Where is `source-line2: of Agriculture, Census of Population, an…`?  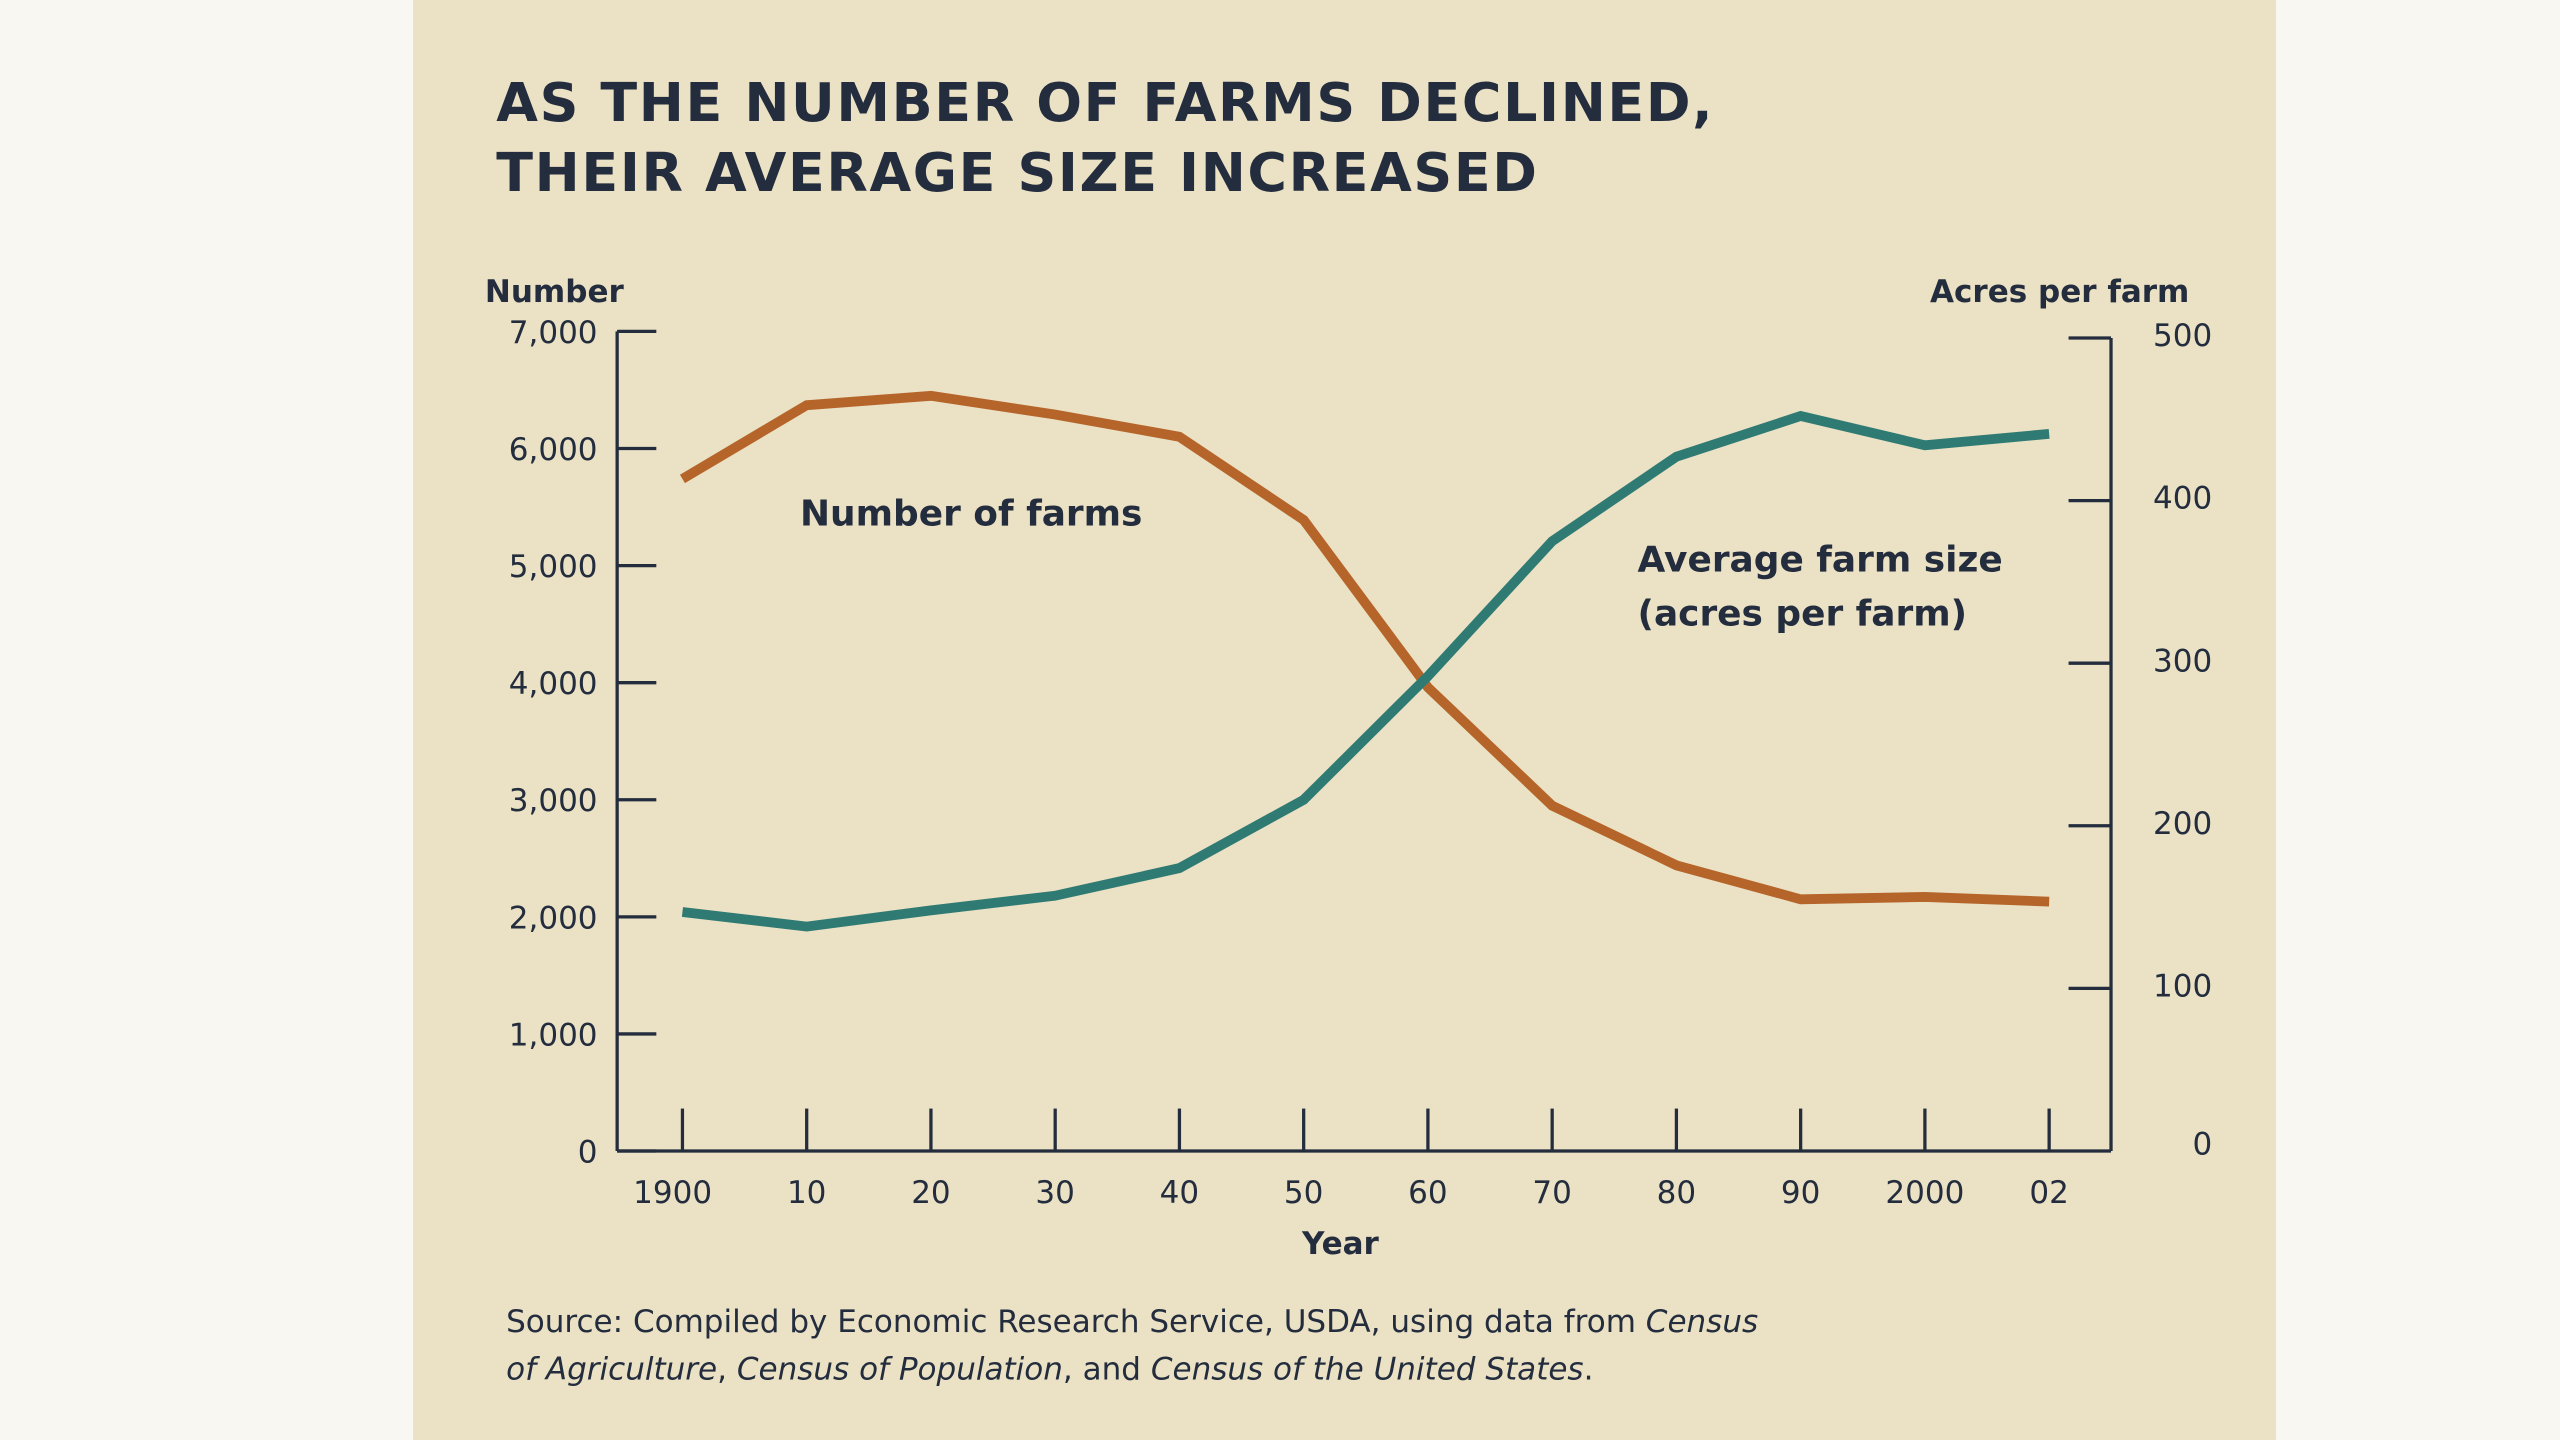
source-line2: of Agriculture, Census of Population, an… is located at coordinates (1049, 1370).